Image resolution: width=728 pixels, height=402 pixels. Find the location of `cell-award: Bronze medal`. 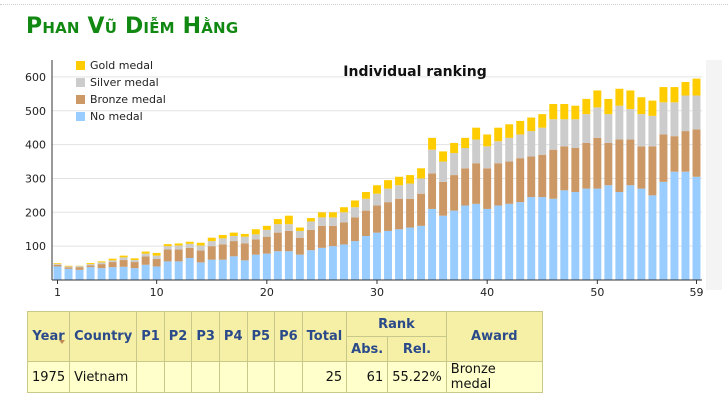

cell-award: Bronze medal is located at coordinates (494, 377).